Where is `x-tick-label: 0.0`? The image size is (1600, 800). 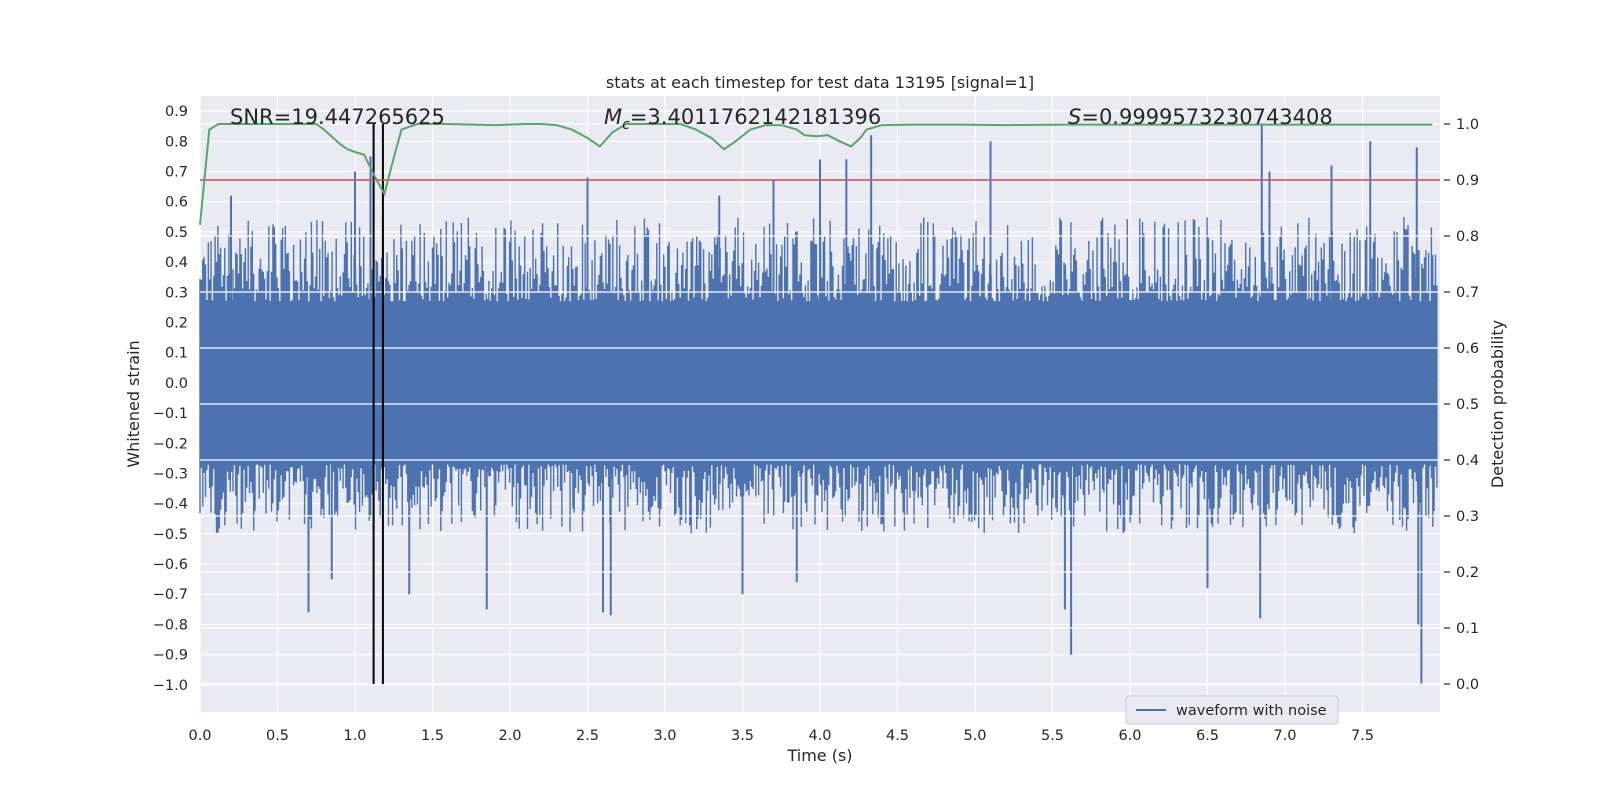
x-tick-label: 0.0 is located at coordinates (199, 736).